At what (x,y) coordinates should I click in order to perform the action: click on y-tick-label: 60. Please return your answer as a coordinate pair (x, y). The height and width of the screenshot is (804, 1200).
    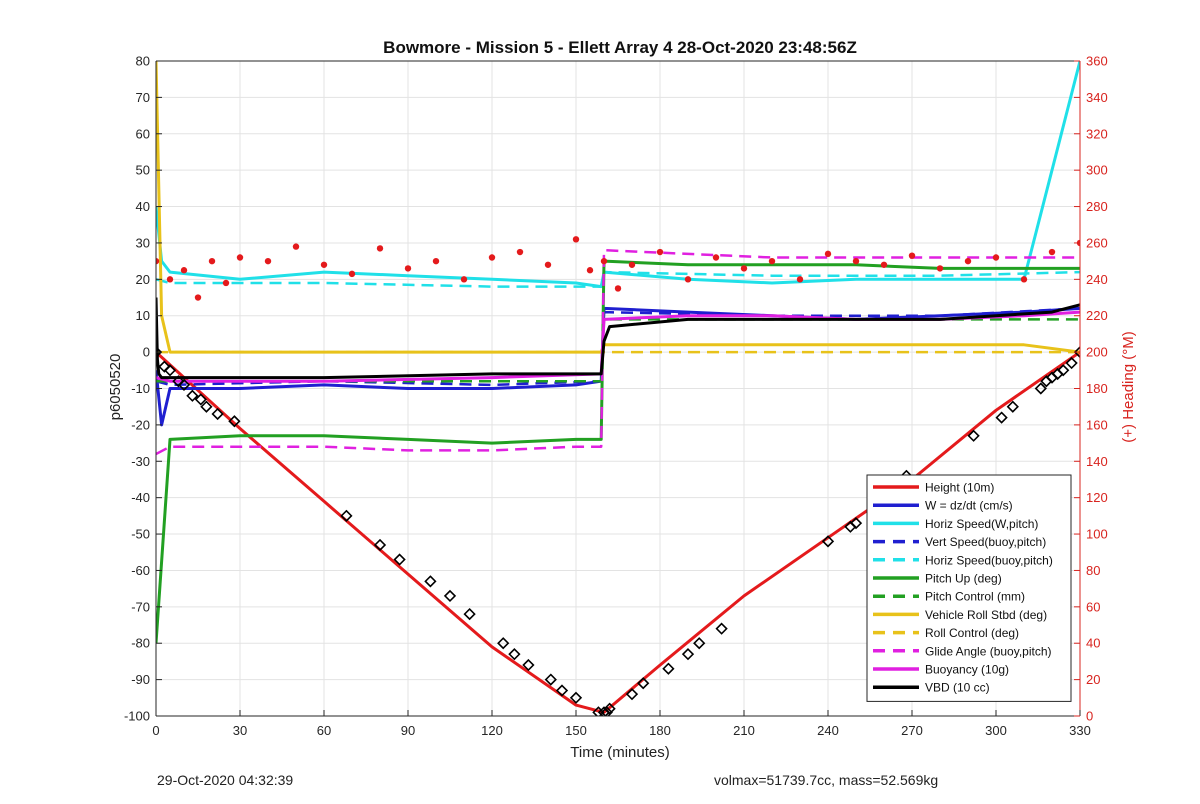
    Looking at the image, I should click on (143, 133).